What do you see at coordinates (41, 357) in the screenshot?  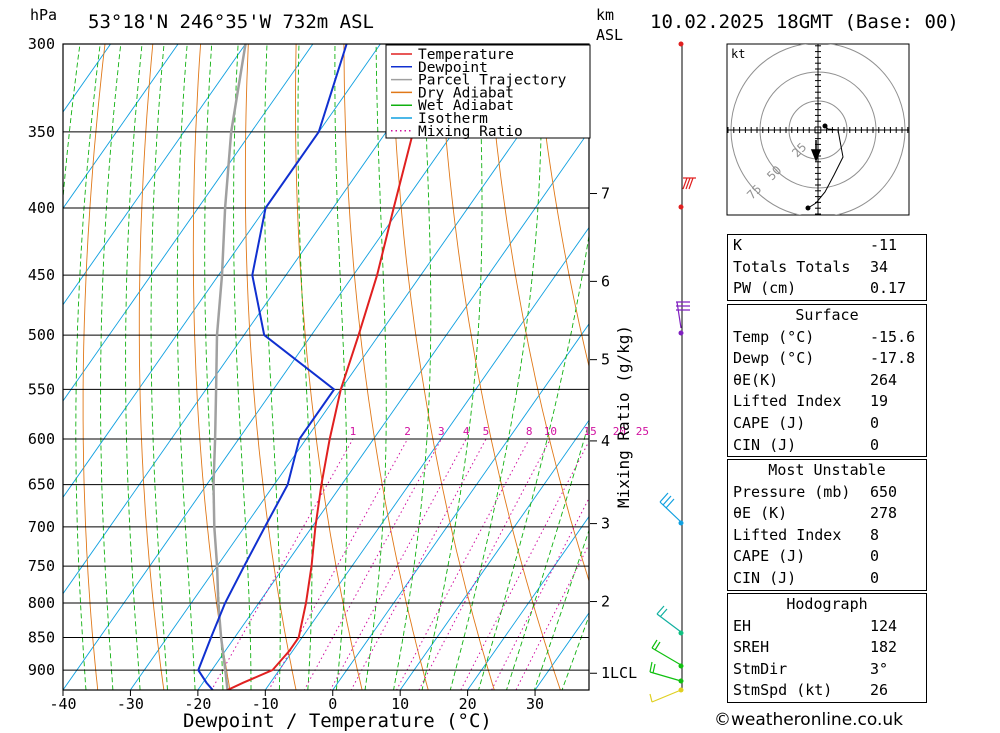 I see `pressure-tick-labels: 300 350 400 450 500 550 600 650 700 750 800 850 900` at bounding box center [41, 357].